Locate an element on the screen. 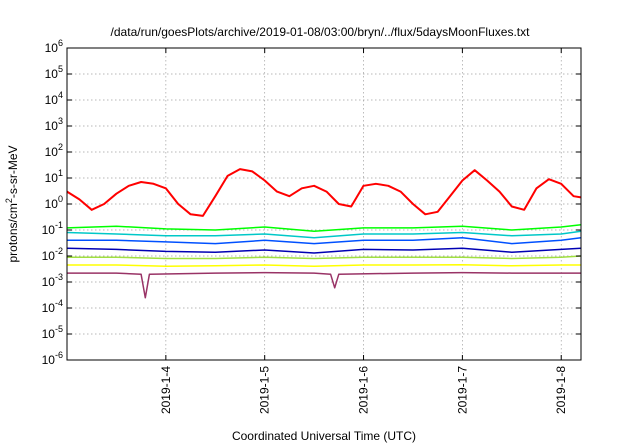 This screenshot has height=448, width=640. y-tick-exponent: -1 is located at coordinates (59, 225).